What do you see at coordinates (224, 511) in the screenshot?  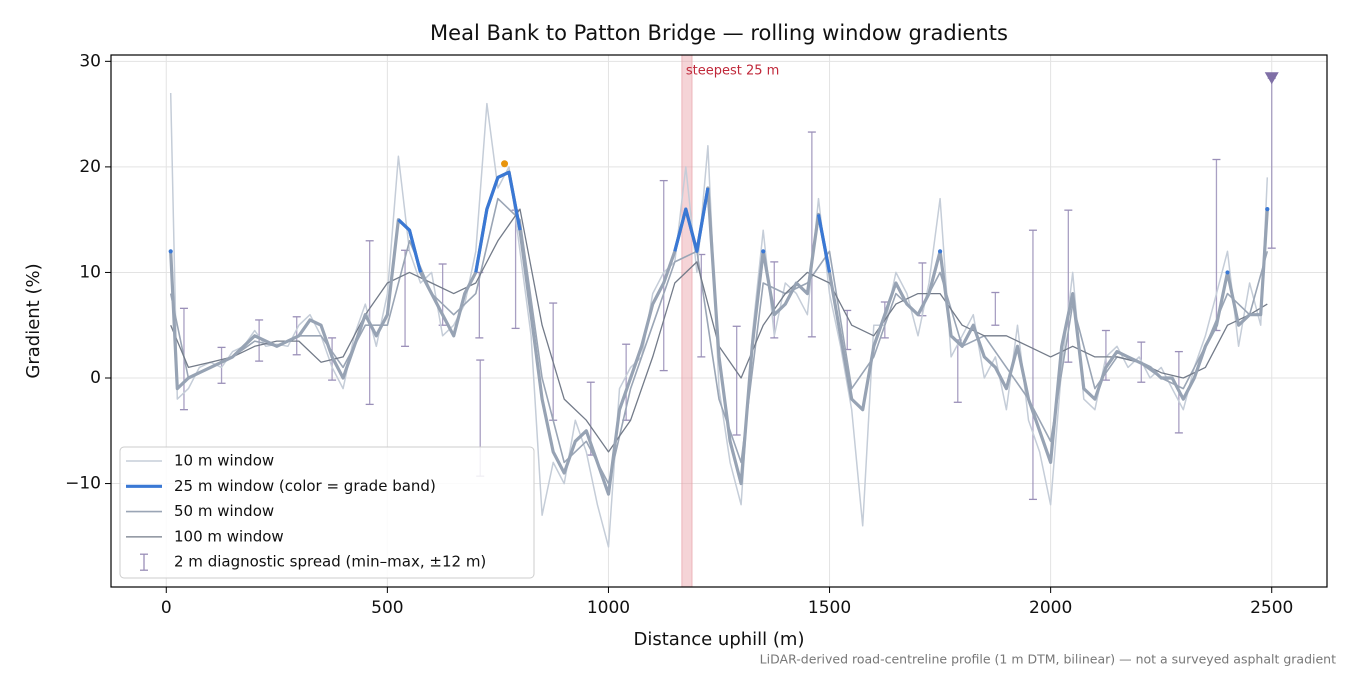 I see `legend-label: 50 m window` at bounding box center [224, 511].